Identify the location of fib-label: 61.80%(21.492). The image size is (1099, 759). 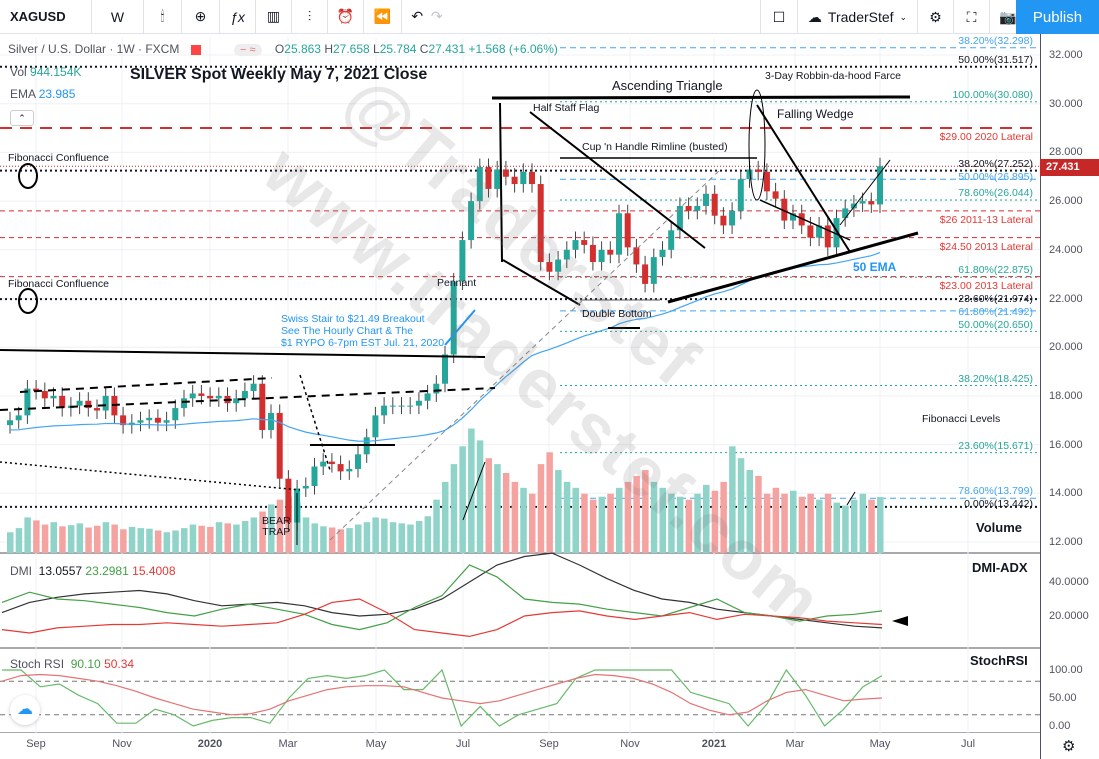
(995, 311).